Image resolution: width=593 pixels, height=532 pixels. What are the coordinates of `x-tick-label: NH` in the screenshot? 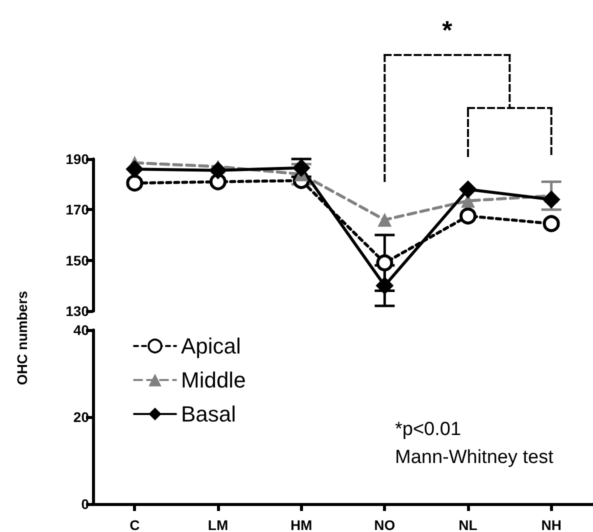 It's located at (551, 524).